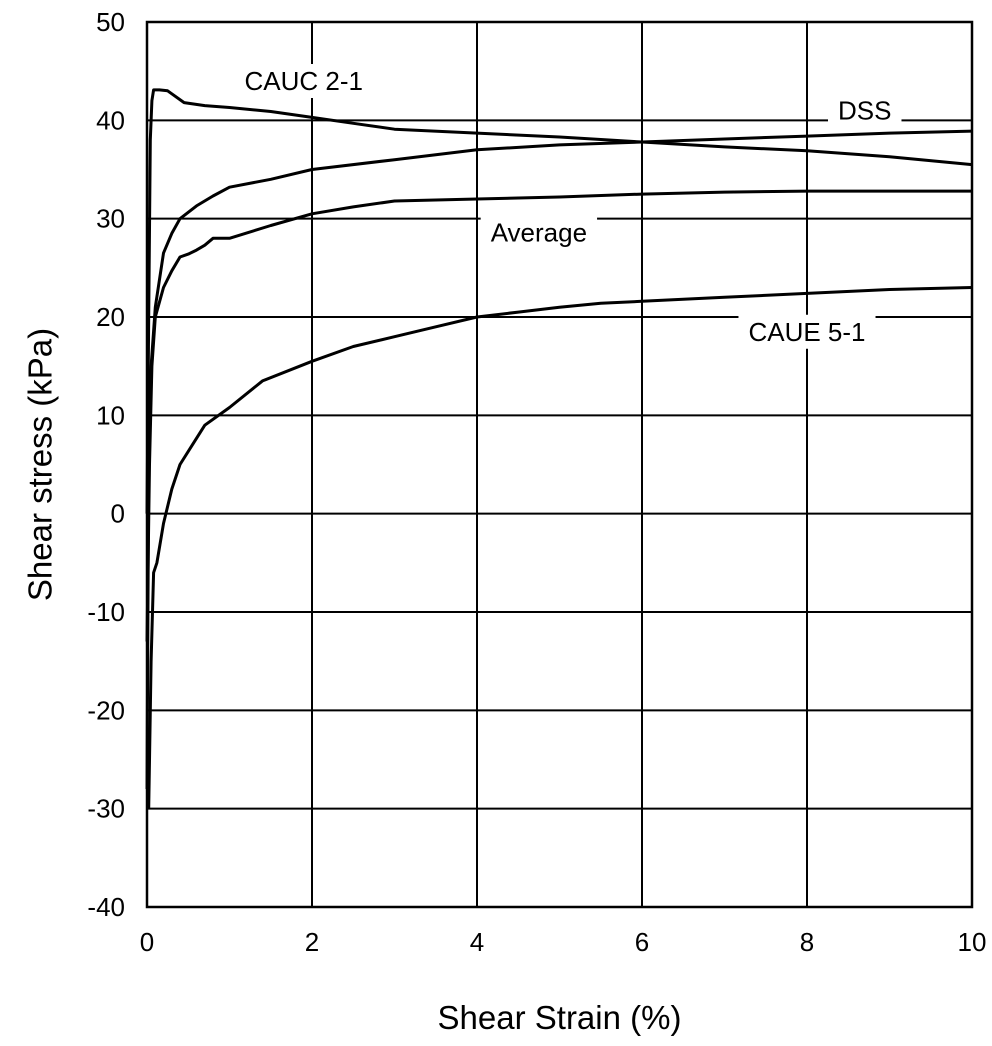 The image size is (992, 1046). I want to click on y-tick-label: -20, so click(106, 710).